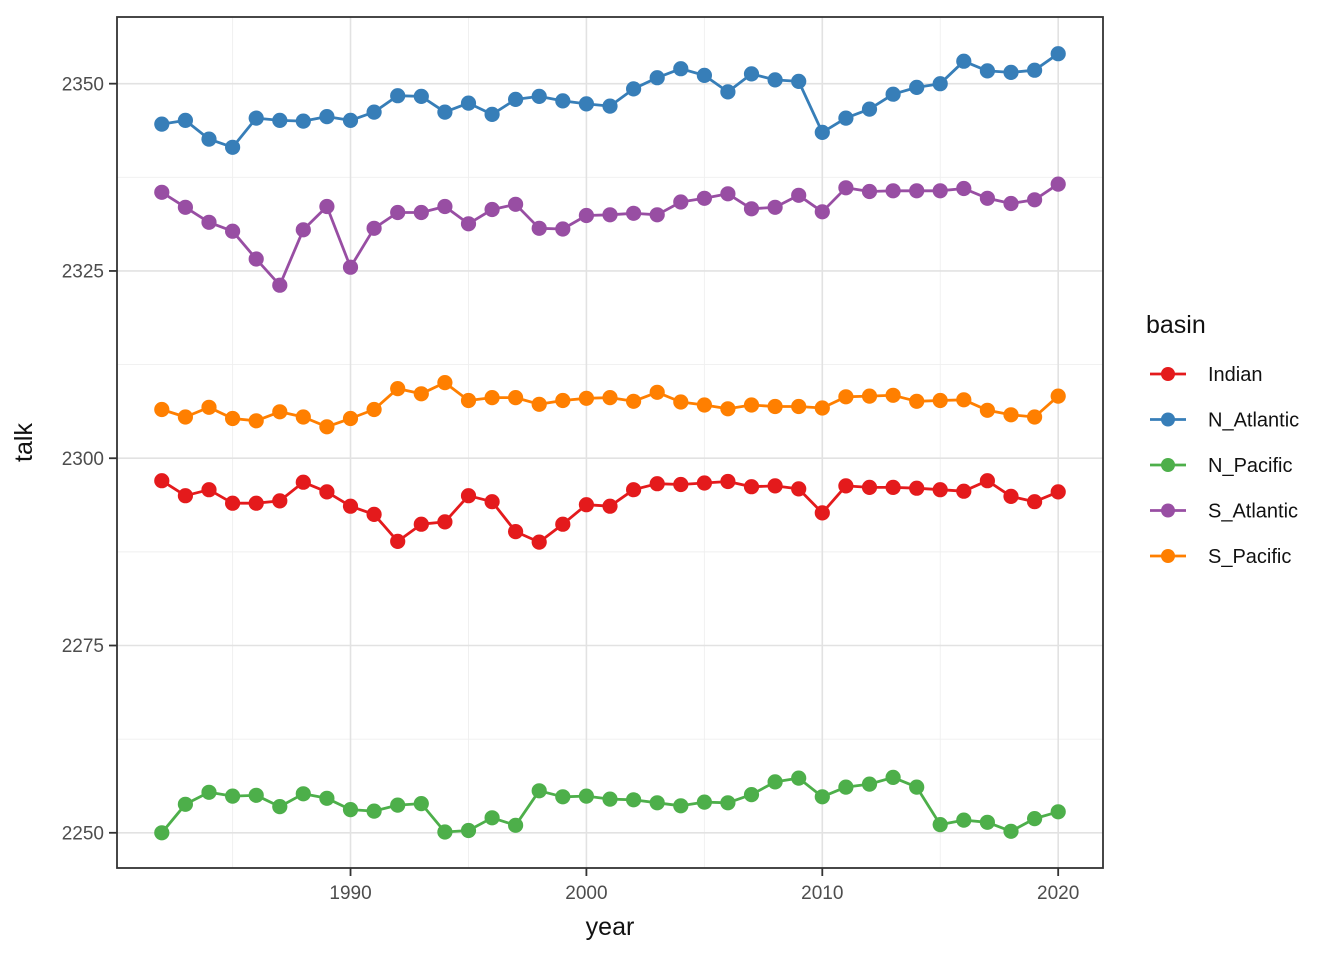 The image size is (1344, 960). What do you see at coordinates (610, 511) in the screenshot?
I see `series-Indian` at bounding box center [610, 511].